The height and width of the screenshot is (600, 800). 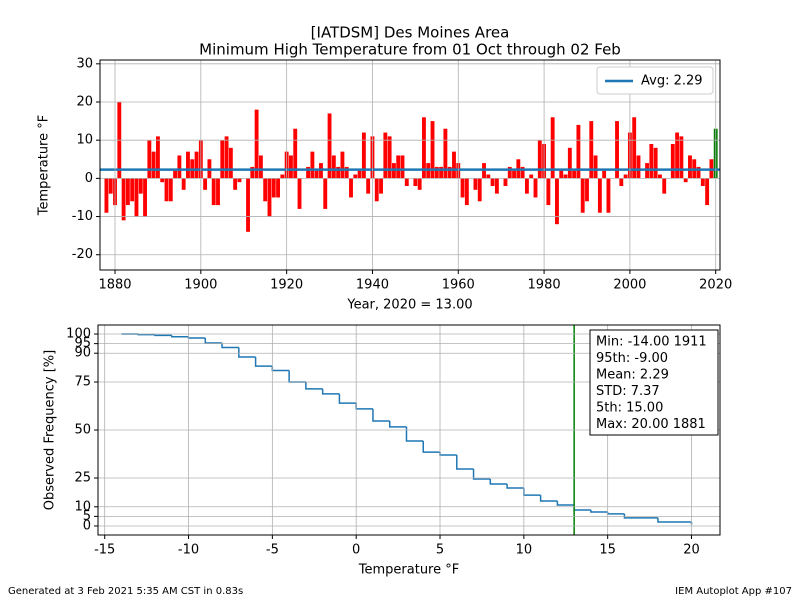 What do you see at coordinates (44, 165) in the screenshot?
I see `y-axis-label: Temperature °F` at bounding box center [44, 165].